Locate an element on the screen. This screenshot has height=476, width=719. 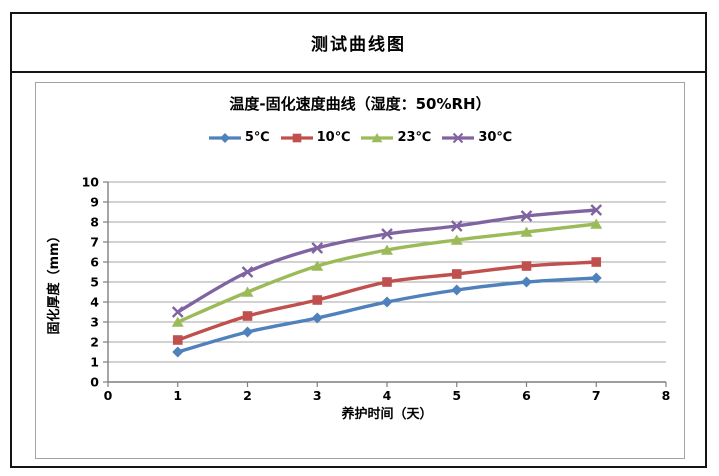
y-tick-label: 4 is located at coordinates (94, 302).